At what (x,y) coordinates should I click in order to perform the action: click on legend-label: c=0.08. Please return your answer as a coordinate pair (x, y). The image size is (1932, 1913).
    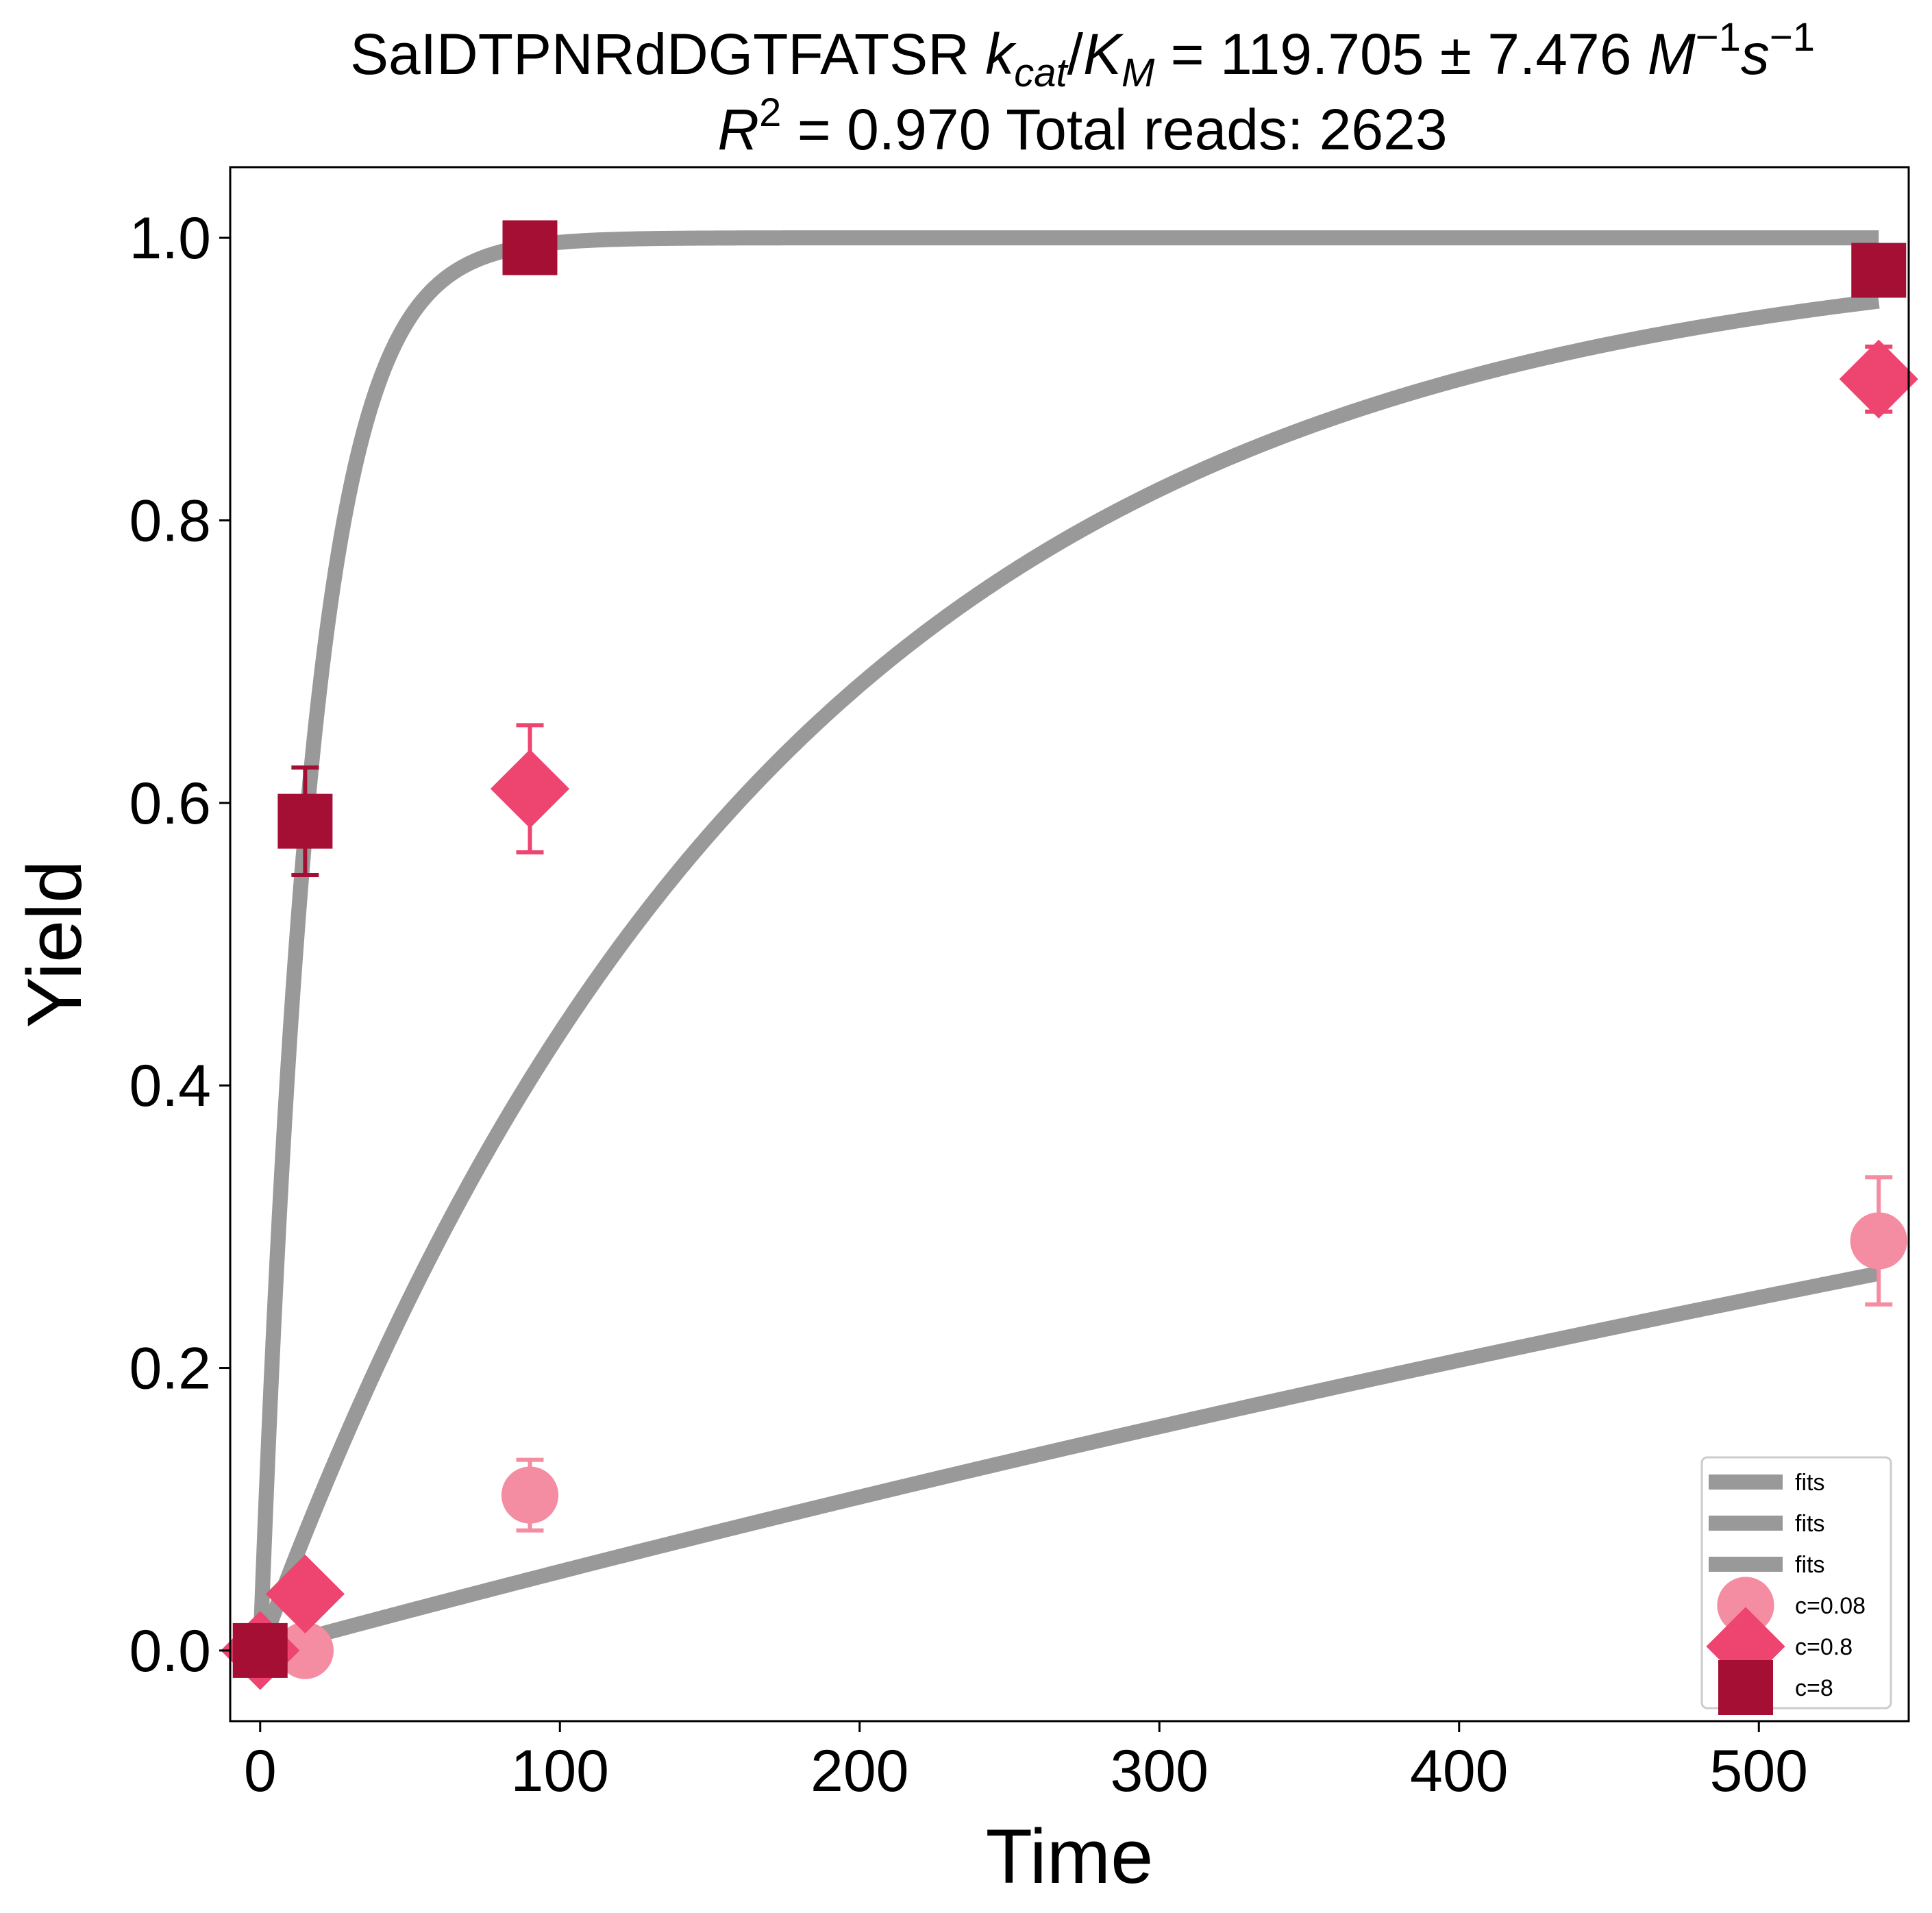
    Looking at the image, I should click on (1830, 1606).